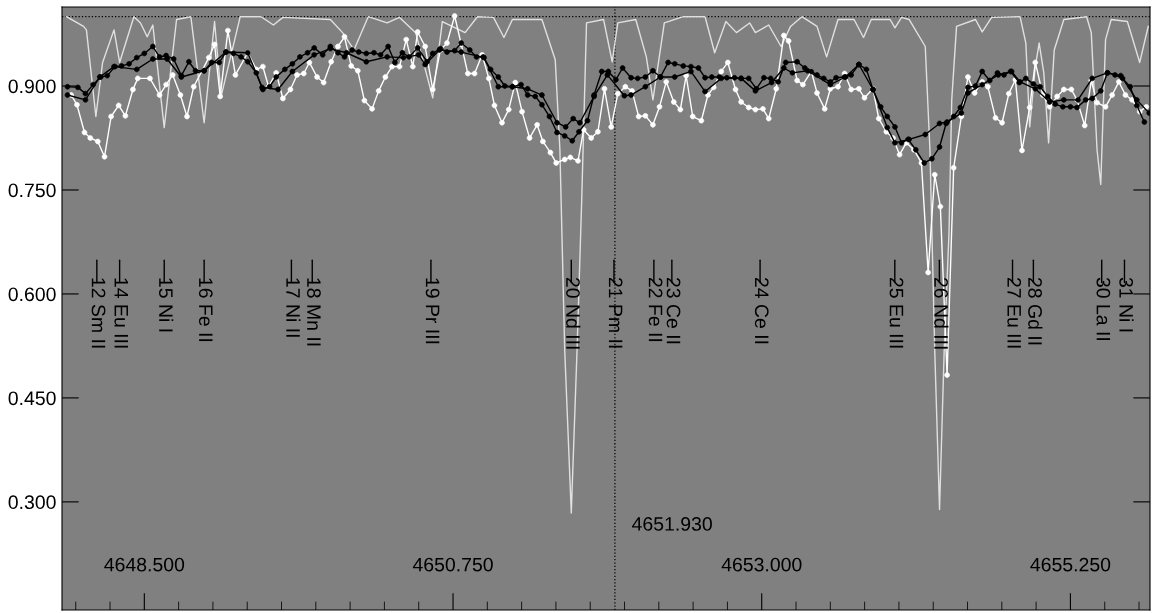  What do you see at coordinates (655, 309) in the screenshot?
I see `annotation: 22 Fe II` at bounding box center [655, 309].